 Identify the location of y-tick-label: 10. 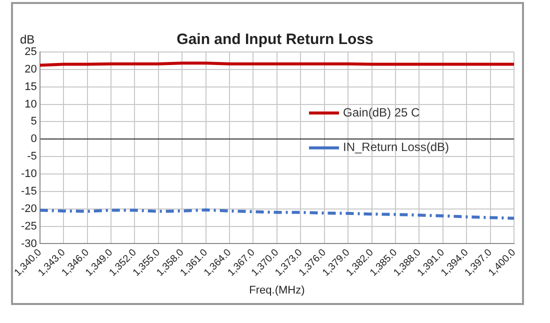
(30, 104).